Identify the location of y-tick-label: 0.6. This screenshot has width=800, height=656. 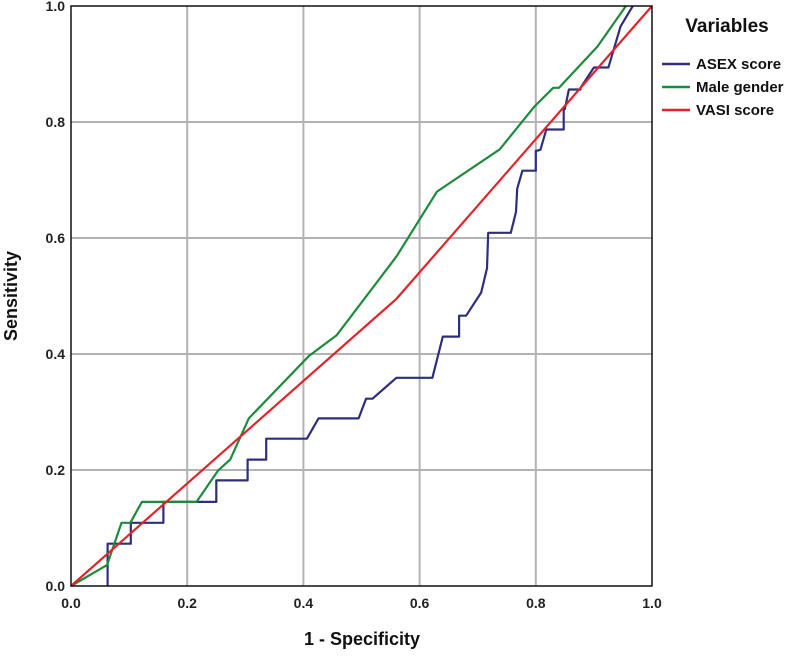
(56, 238).